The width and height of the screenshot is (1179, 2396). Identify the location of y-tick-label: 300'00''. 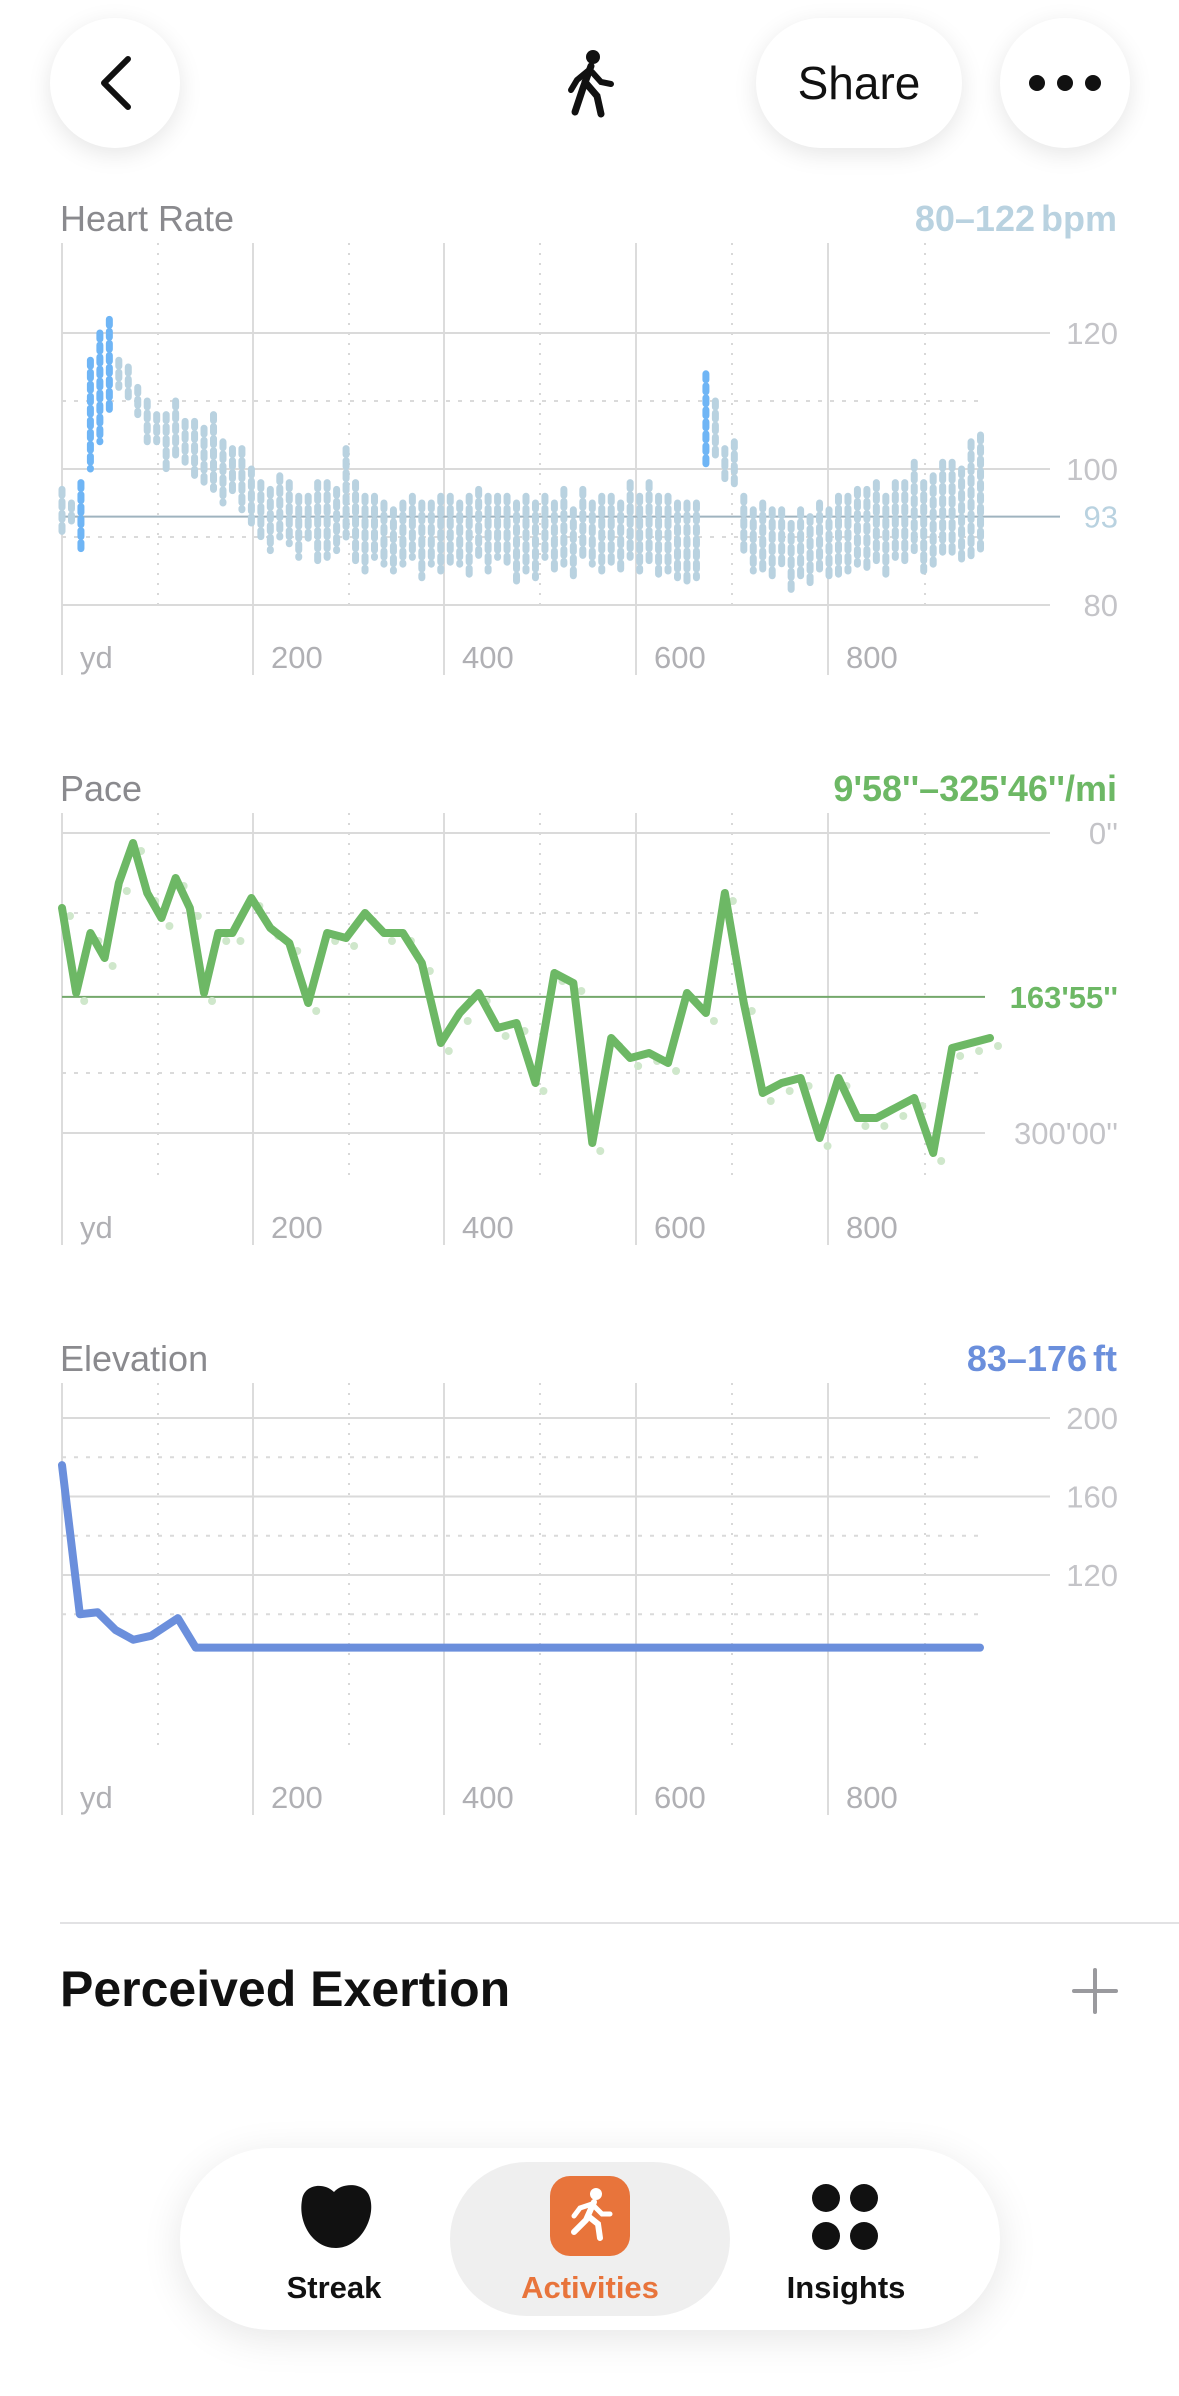
(1066, 1133).